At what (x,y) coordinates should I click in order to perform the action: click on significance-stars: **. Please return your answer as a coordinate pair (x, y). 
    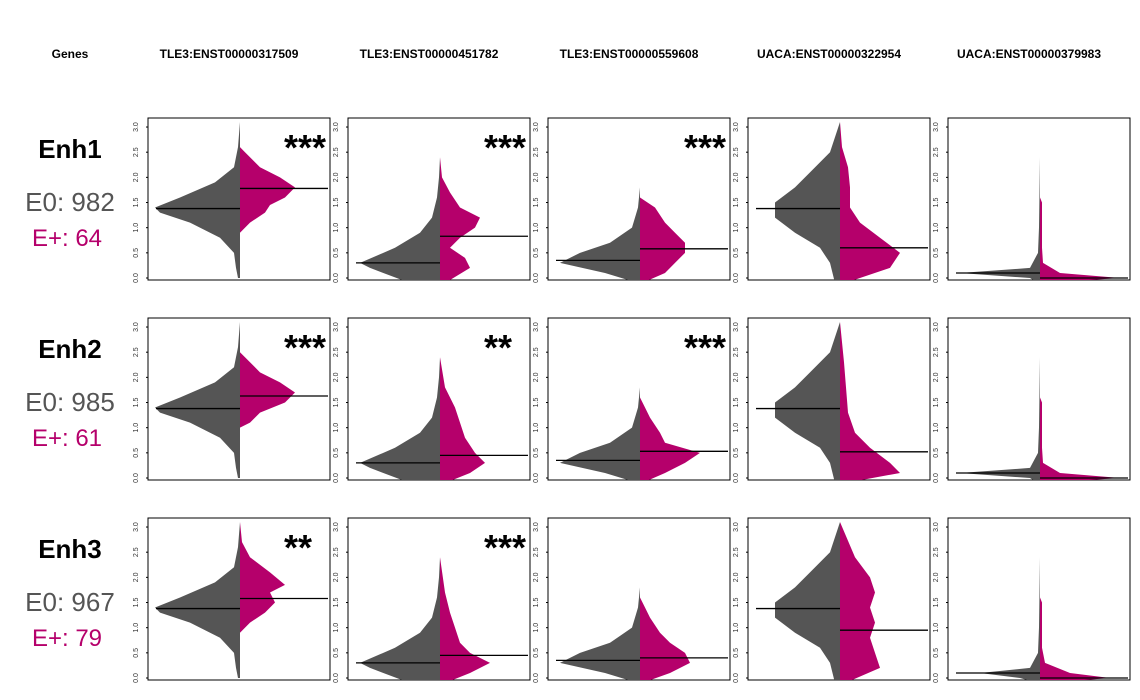
    Looking at the image, I should click on (498, 347).